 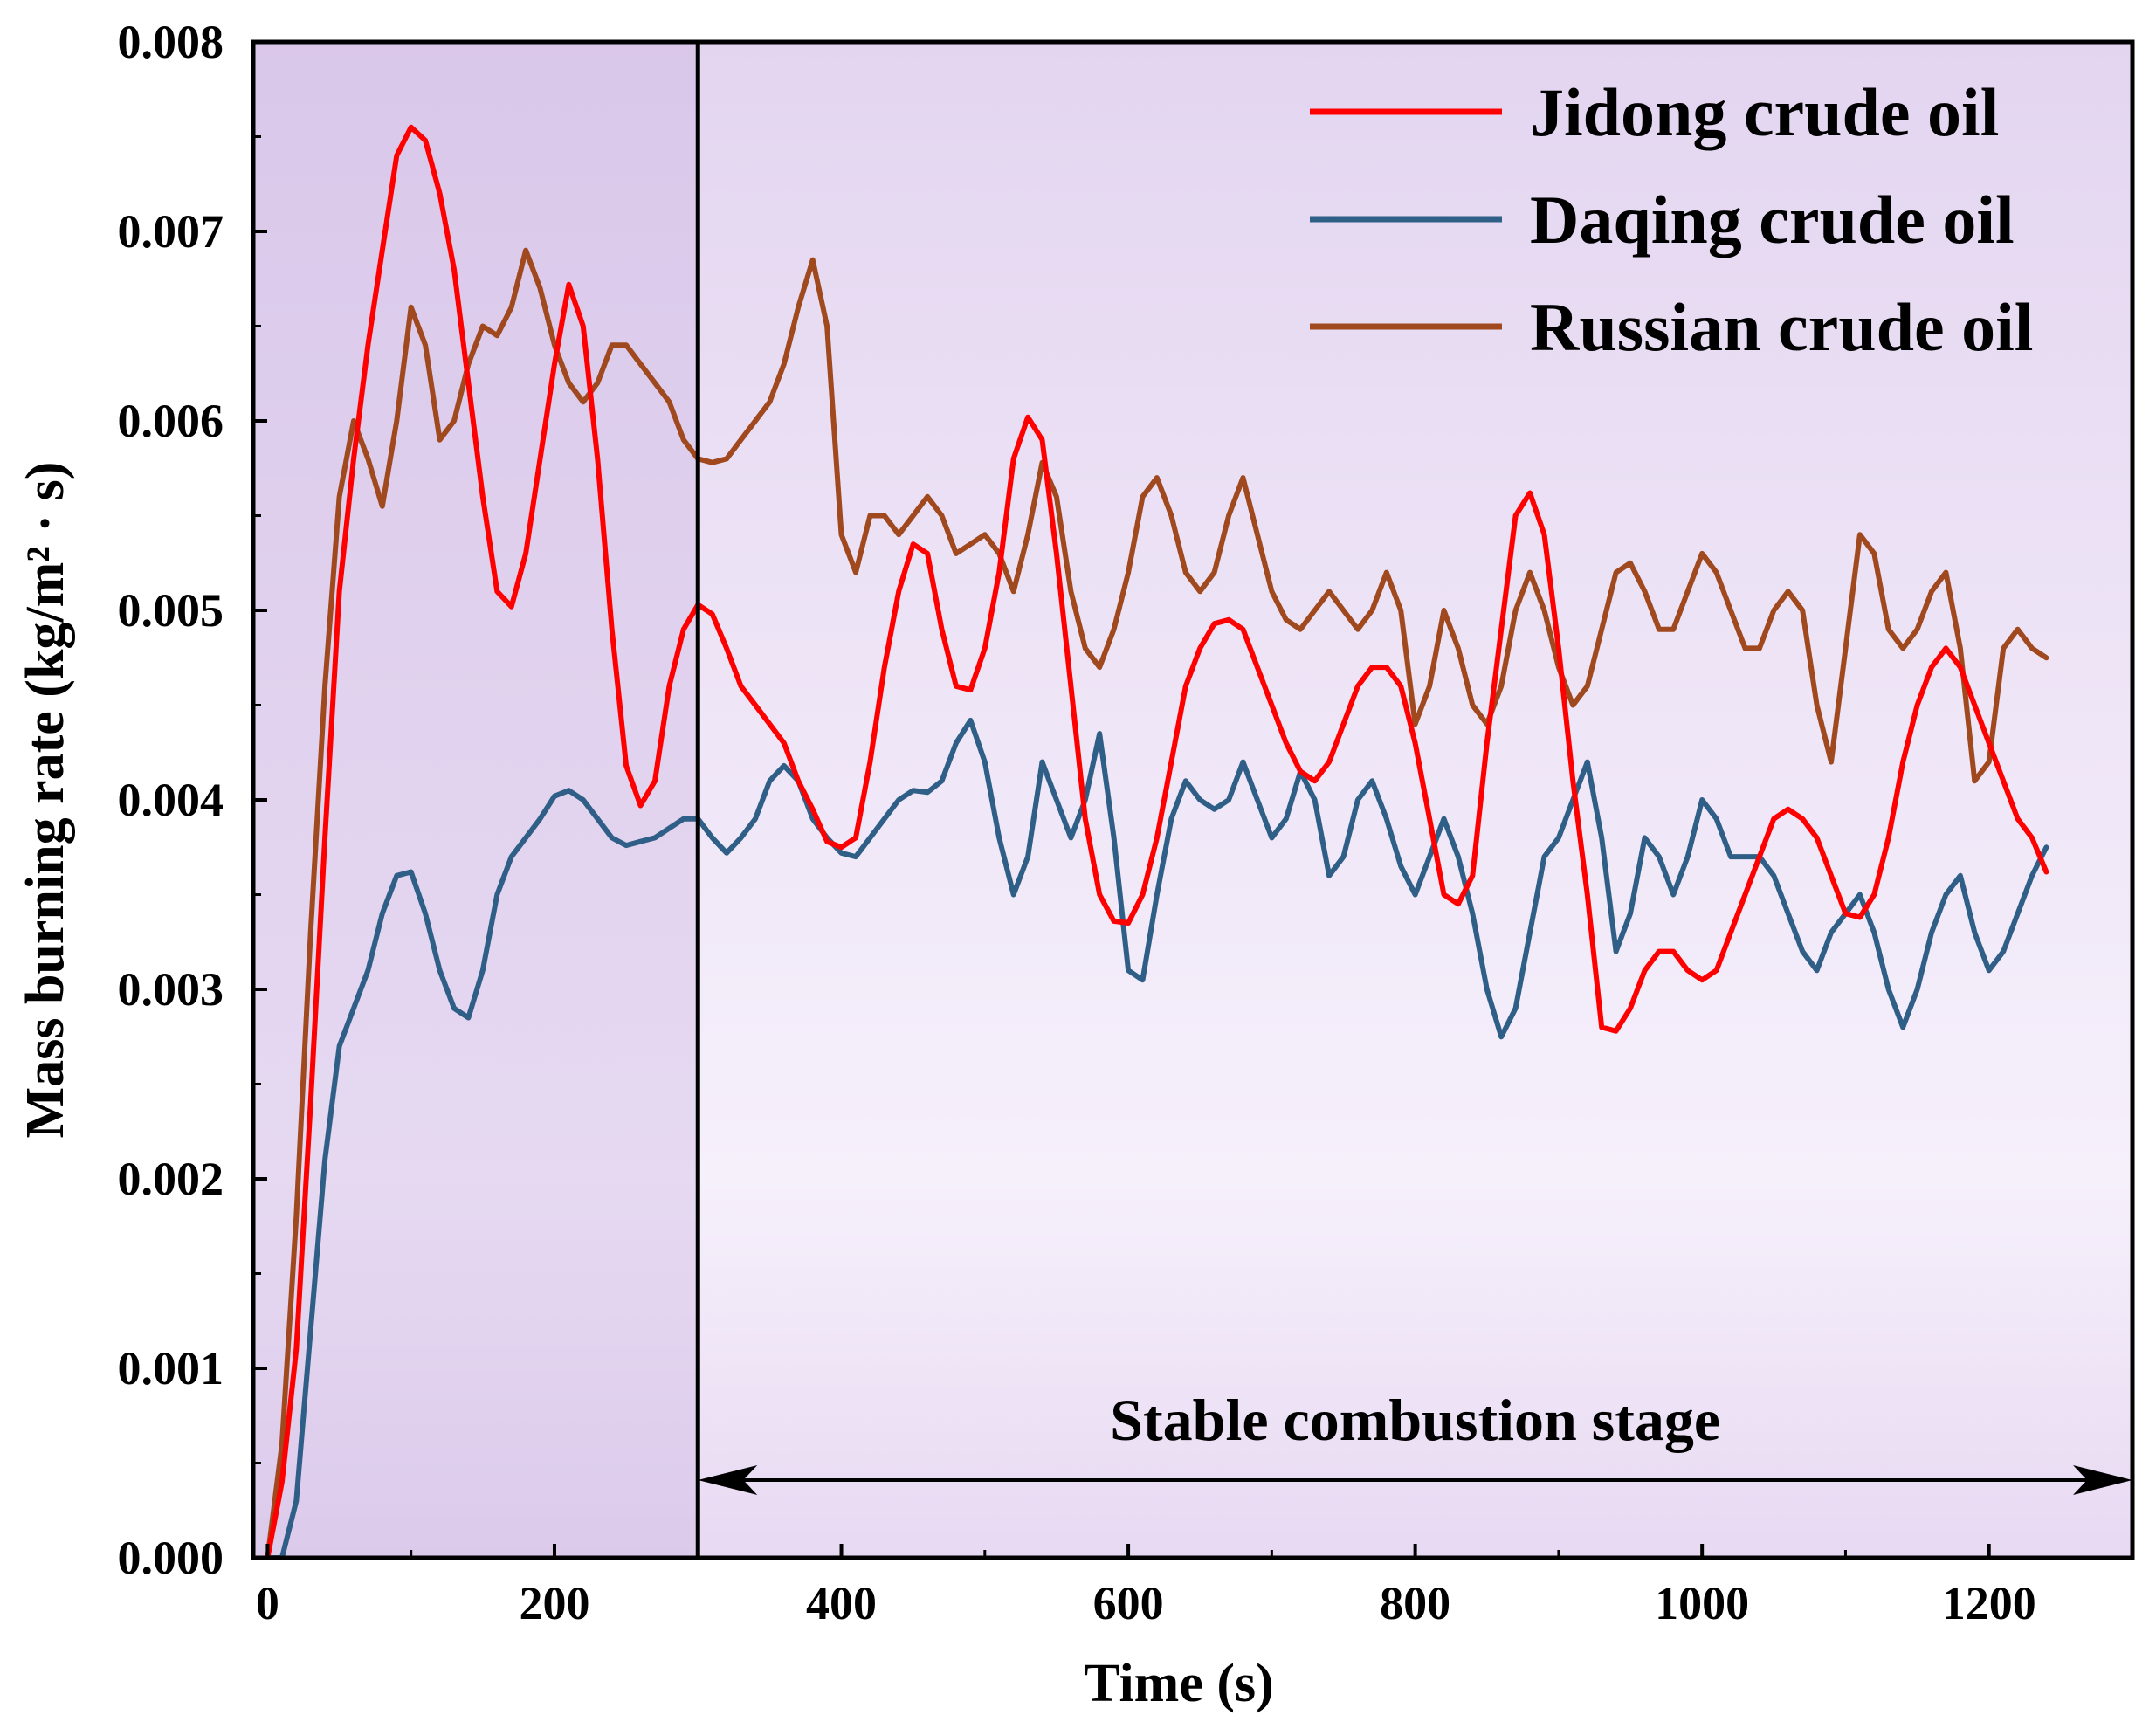 I want to click on legend-label: Daqing crude oil, so click(x=1772, y=220).